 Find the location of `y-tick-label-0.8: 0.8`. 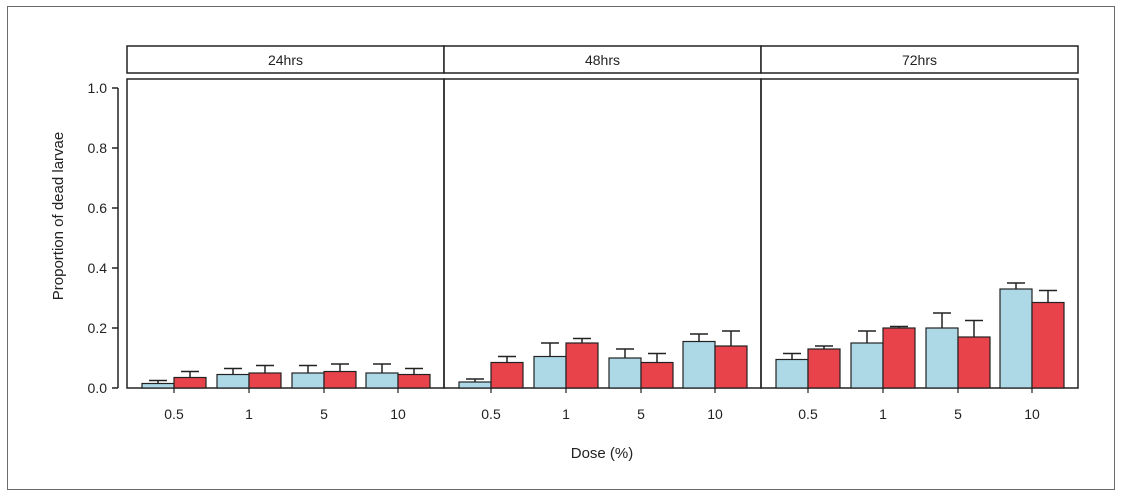

y-tick-label-0.8: 0.8 is located at coordinates (98, 148).